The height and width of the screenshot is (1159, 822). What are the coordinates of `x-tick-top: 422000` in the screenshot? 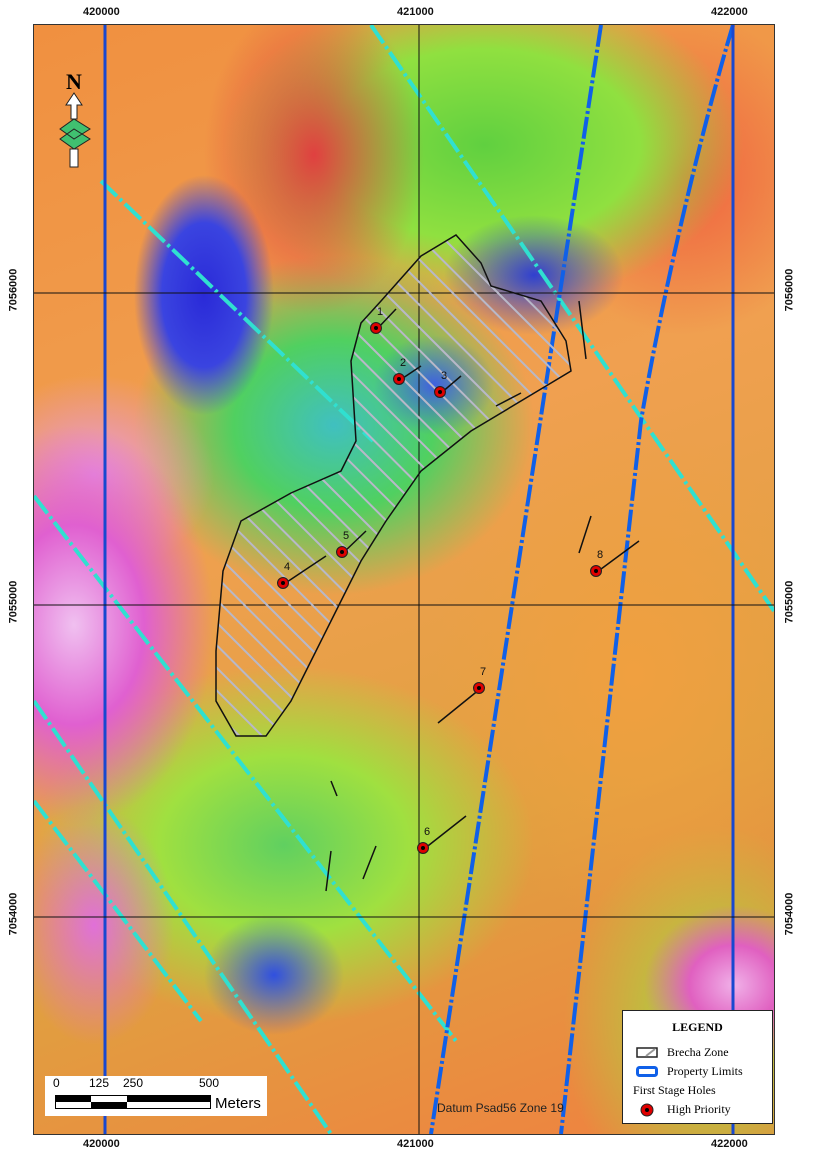 It's located at (729, 12).